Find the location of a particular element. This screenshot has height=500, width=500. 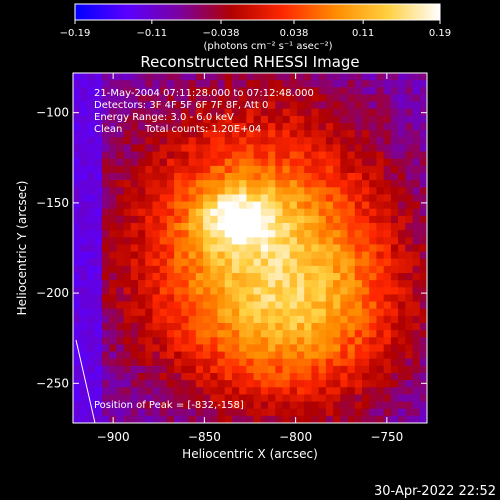

limb-line is located at coordinates (85, 381).